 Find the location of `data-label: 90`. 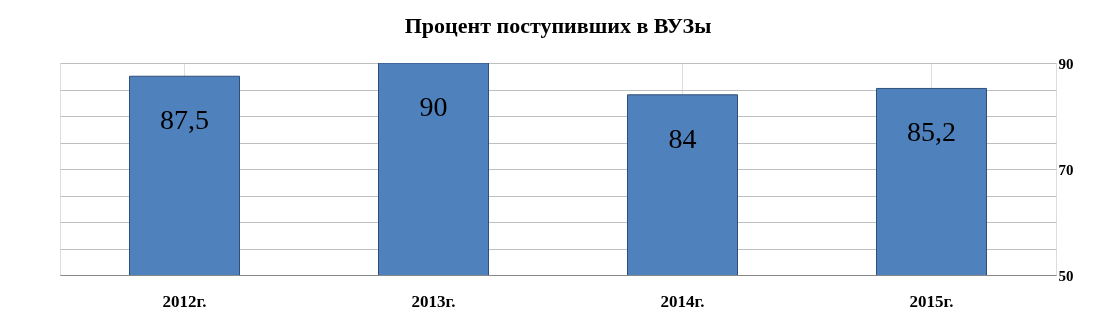

data-label: 90 is located at coordinates (433, 106).